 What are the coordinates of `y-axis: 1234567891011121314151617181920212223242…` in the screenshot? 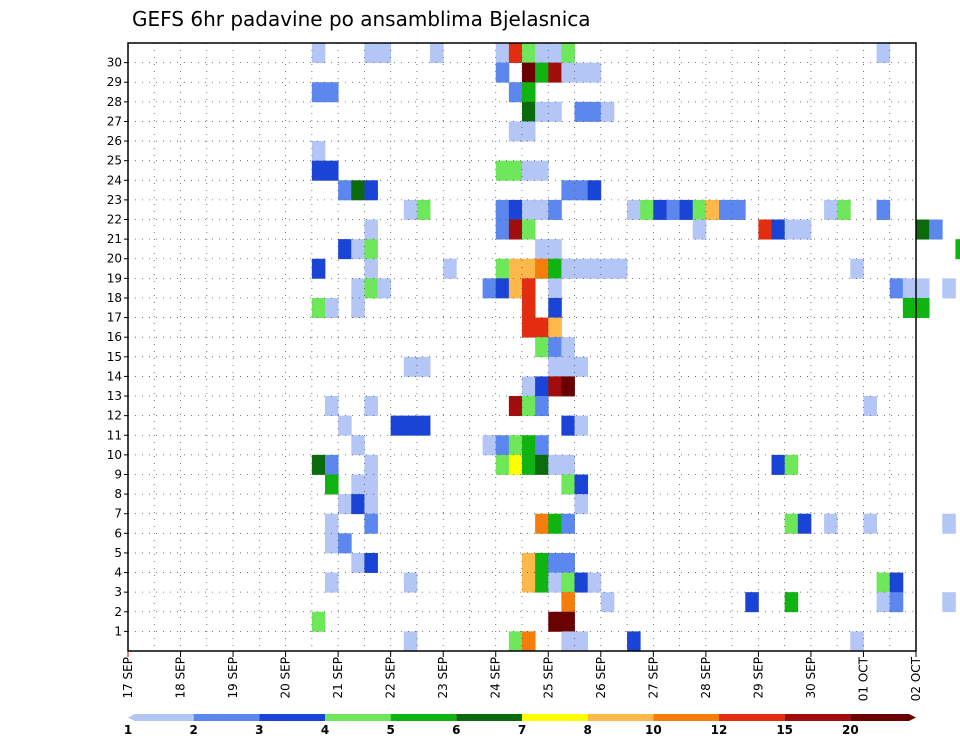 It's located at (117, 347).